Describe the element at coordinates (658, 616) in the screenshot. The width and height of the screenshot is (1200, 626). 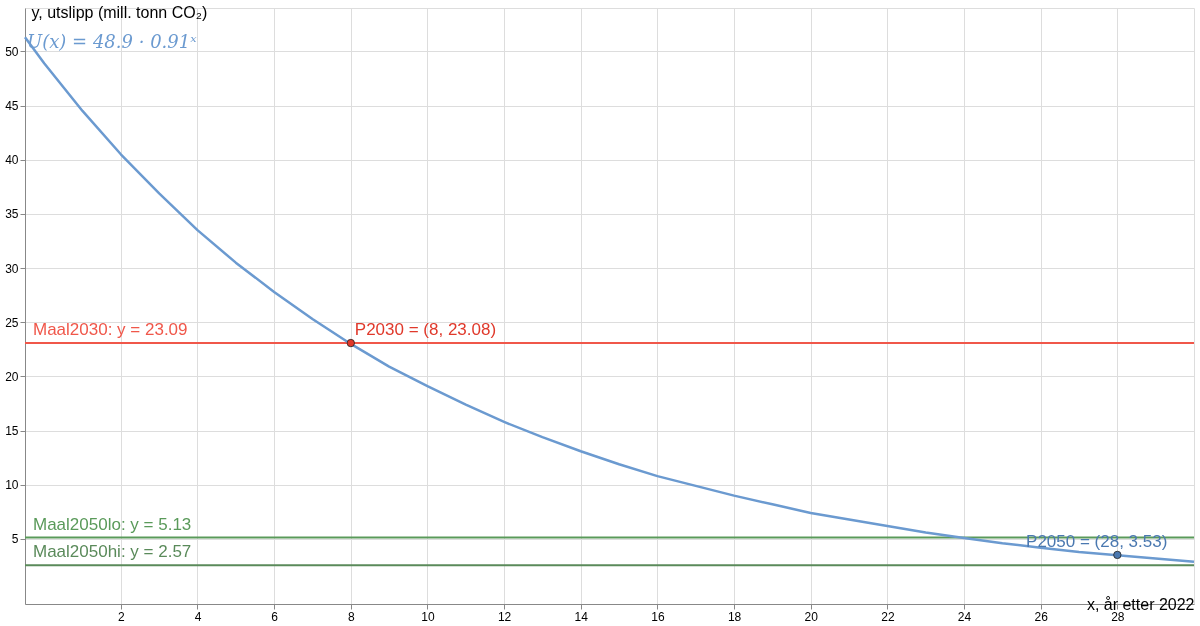
I see `x-tick-label: 16` at that location.